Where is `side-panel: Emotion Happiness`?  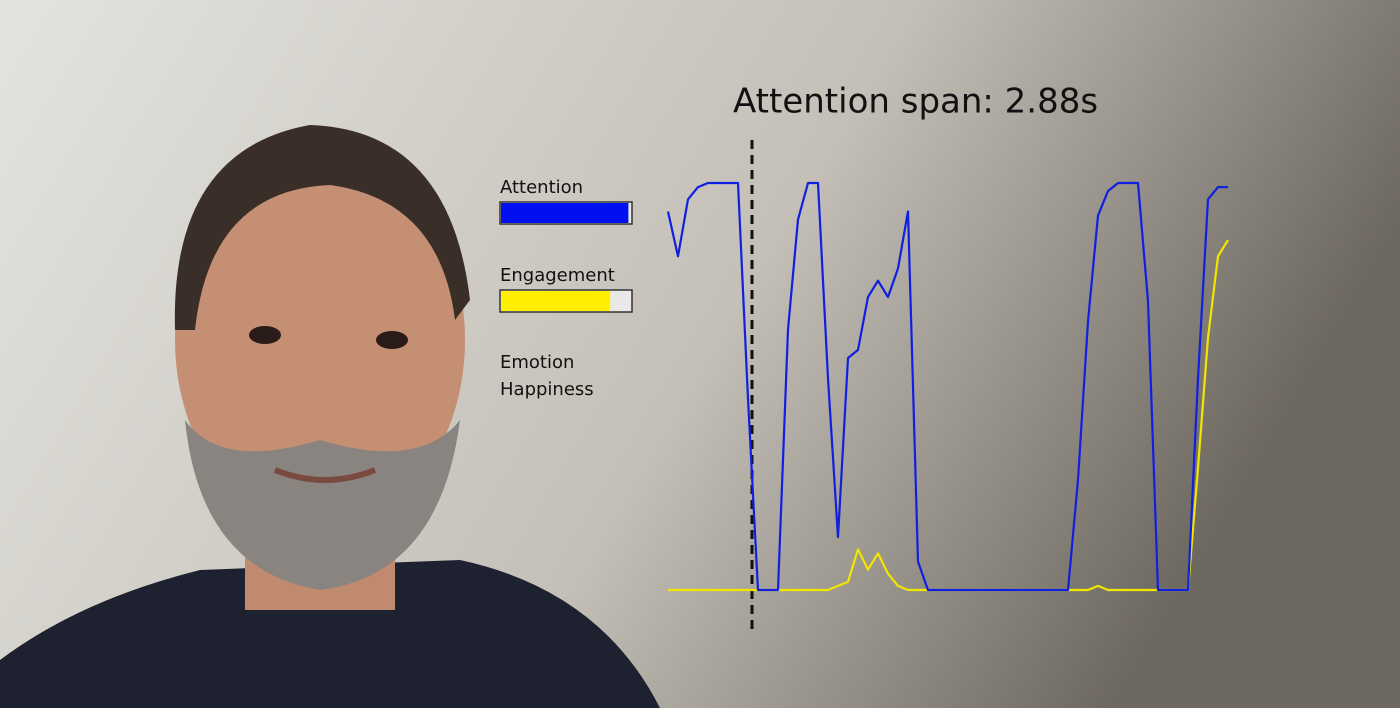
side-panel: Emotion Happiness is located at coordinates (547, 376).